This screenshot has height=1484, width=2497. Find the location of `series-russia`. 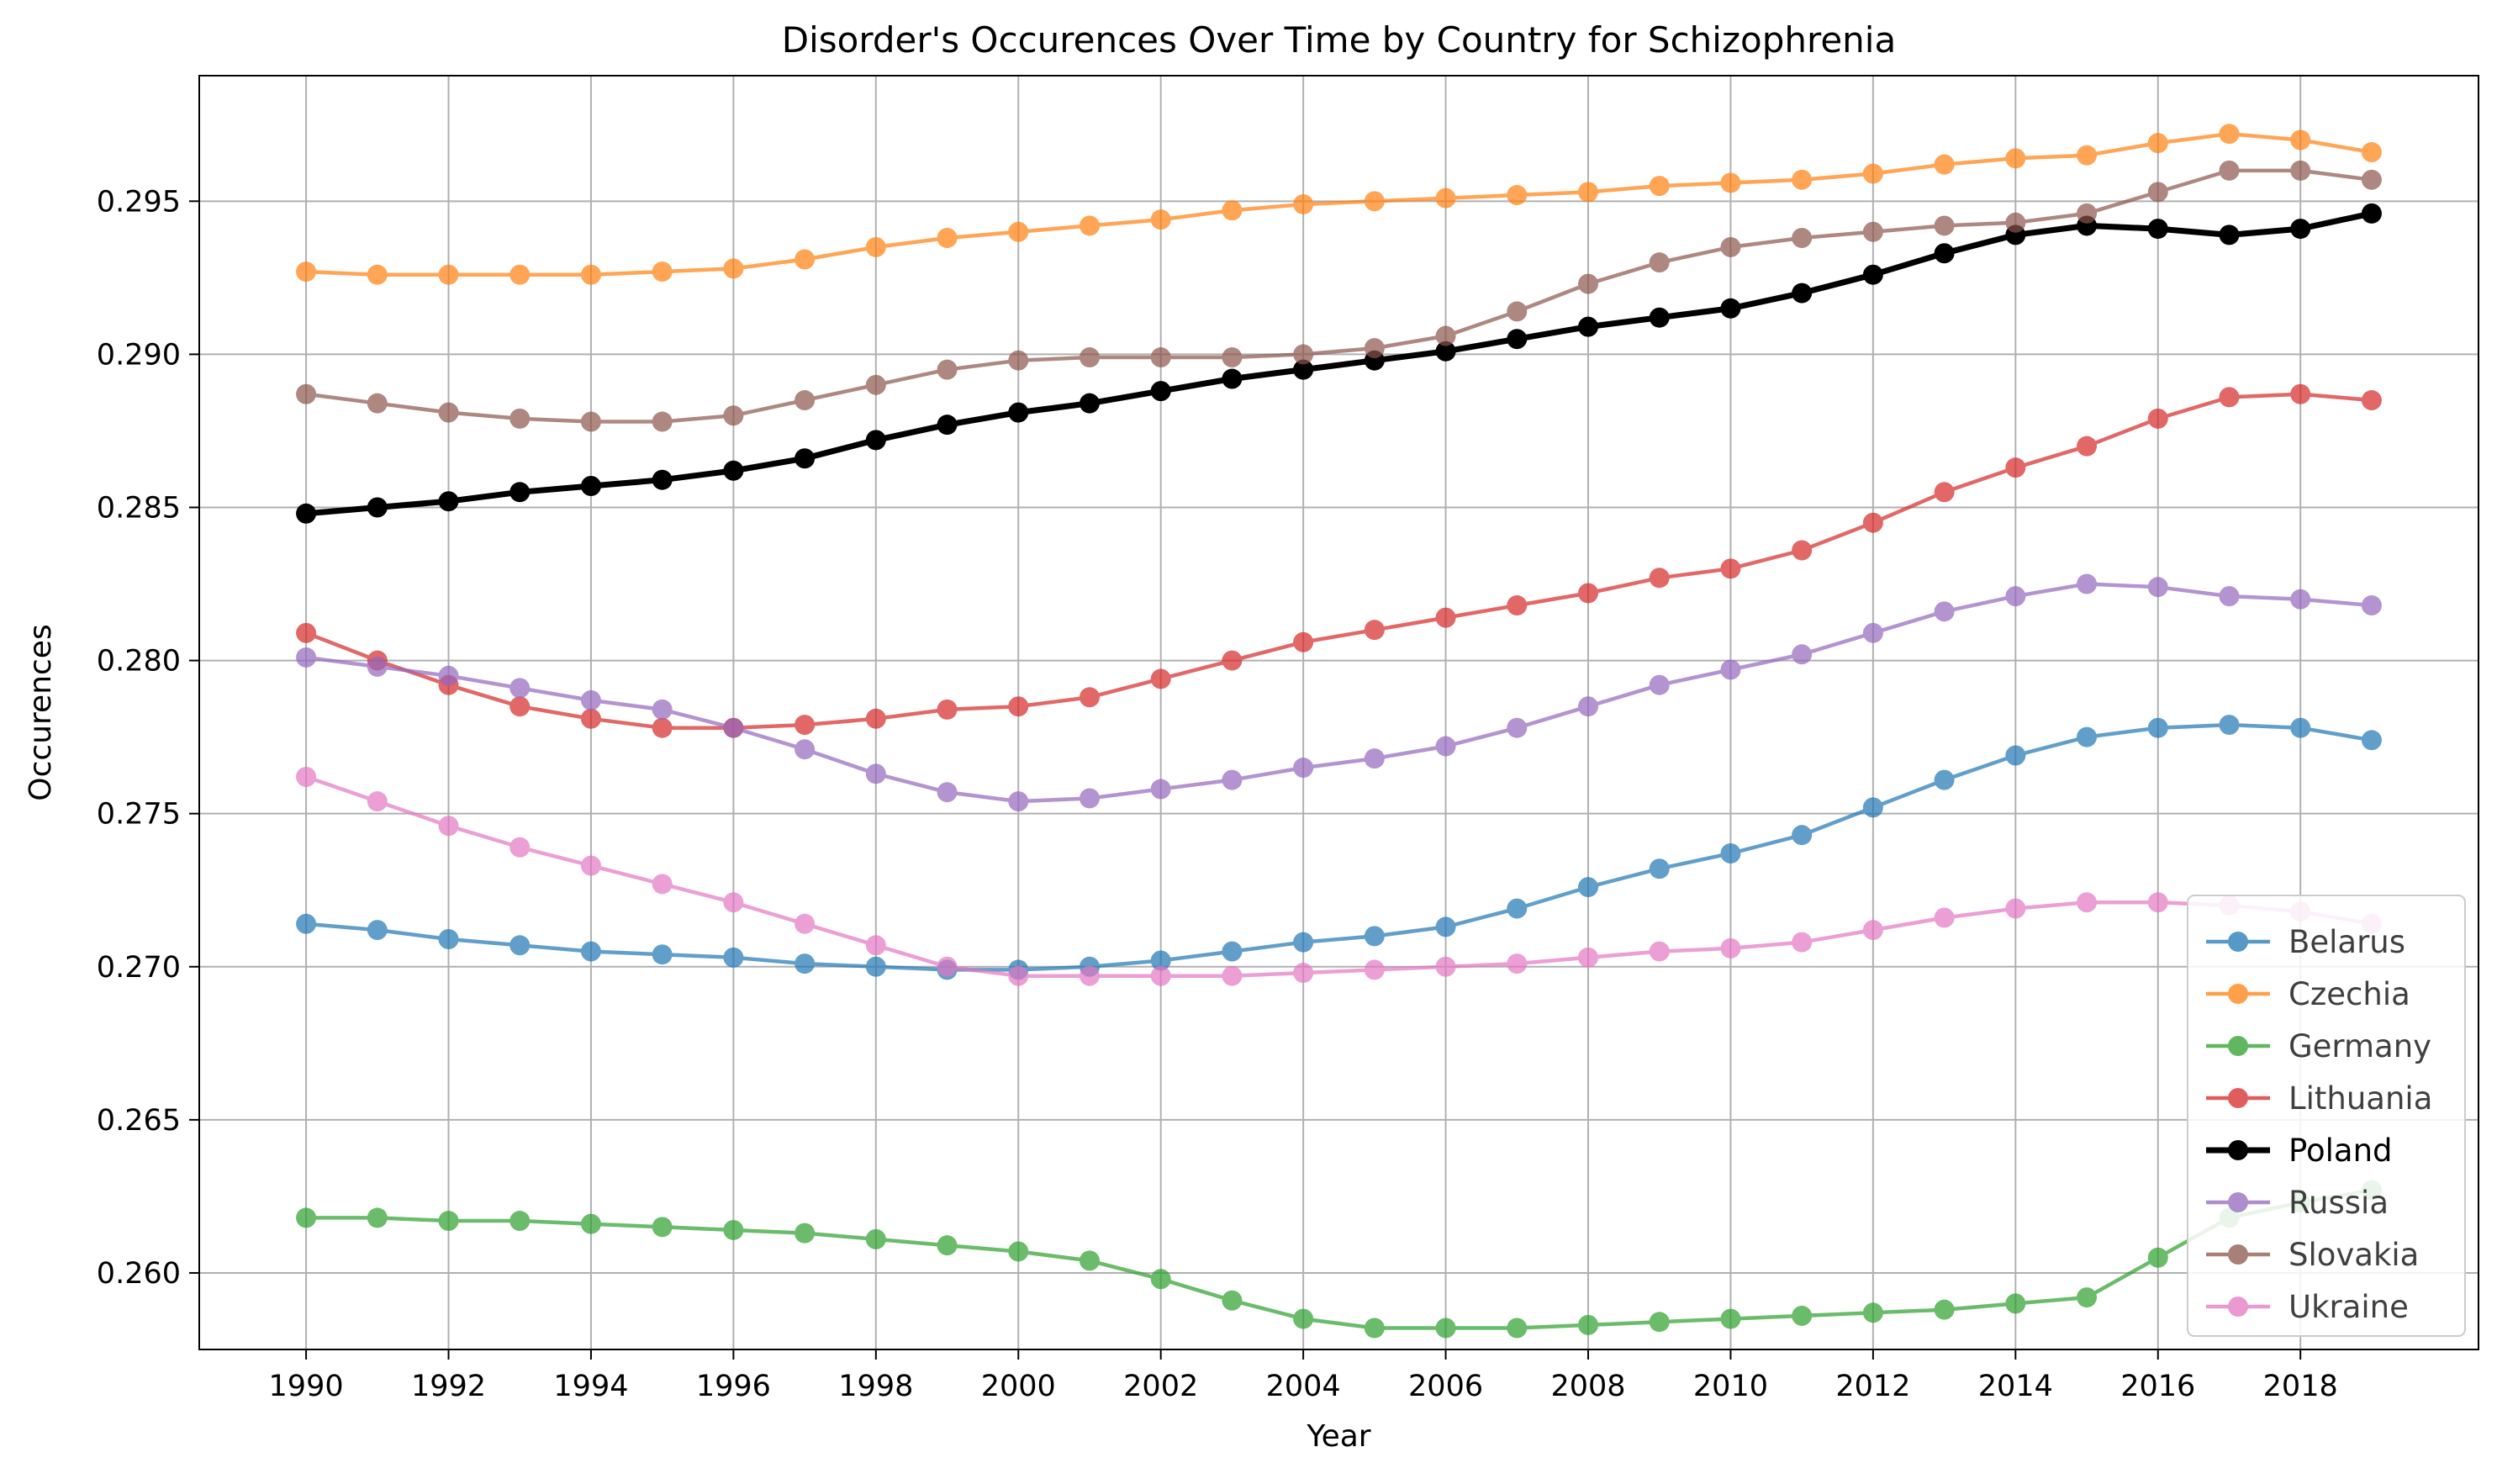

series-russia is located at coordinates (1339, 692).